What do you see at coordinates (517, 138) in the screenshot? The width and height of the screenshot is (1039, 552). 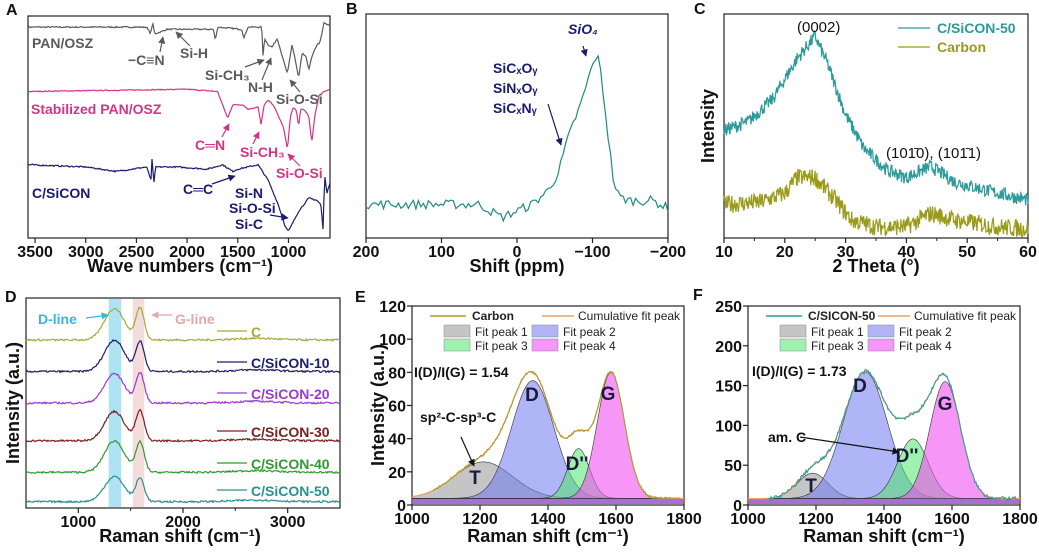 I see `nmr-line` at bounding box center [517, 138].